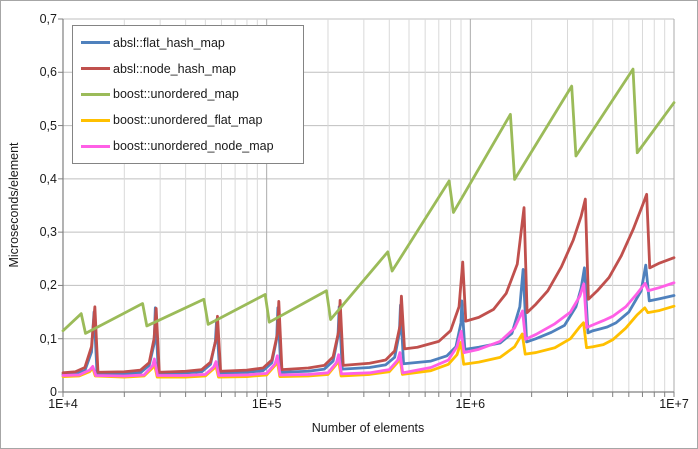  What do you see at coordinates (368, 341) in the screenshot?
I see `series-boost-unordered-flat-map` at bounding box center [368, 341].